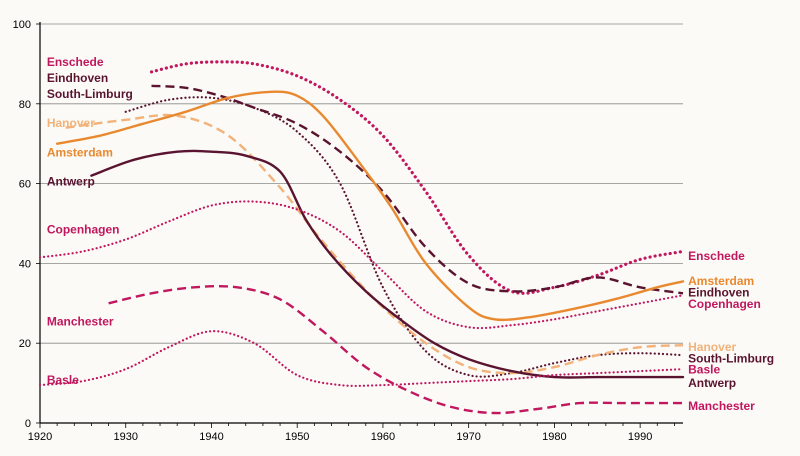 Image resolution: width=800 pixels, height=456 pixels. Describe the element at coordinates (71, 123) in the screenshot. I see `series-label-left-hanover: Hanover` at that location.